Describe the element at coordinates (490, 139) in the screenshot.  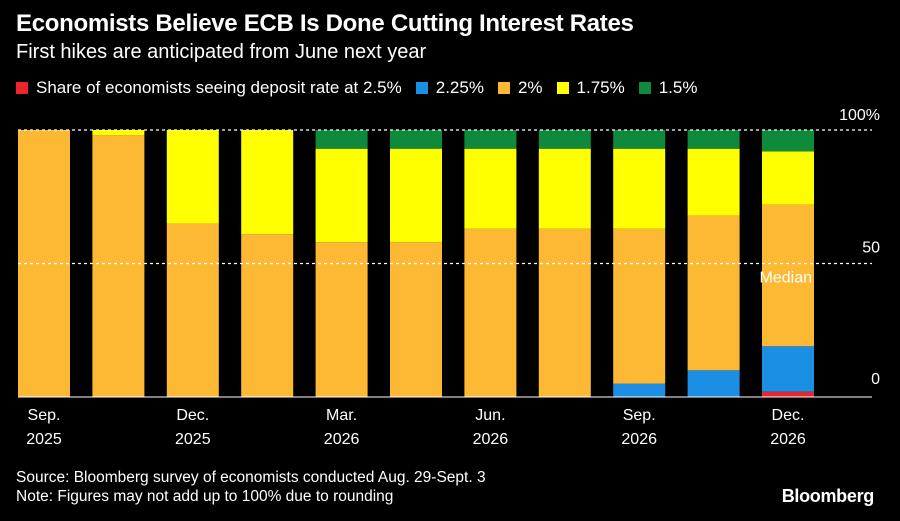
I see `bar-segment-1.5pct-6` at that location.